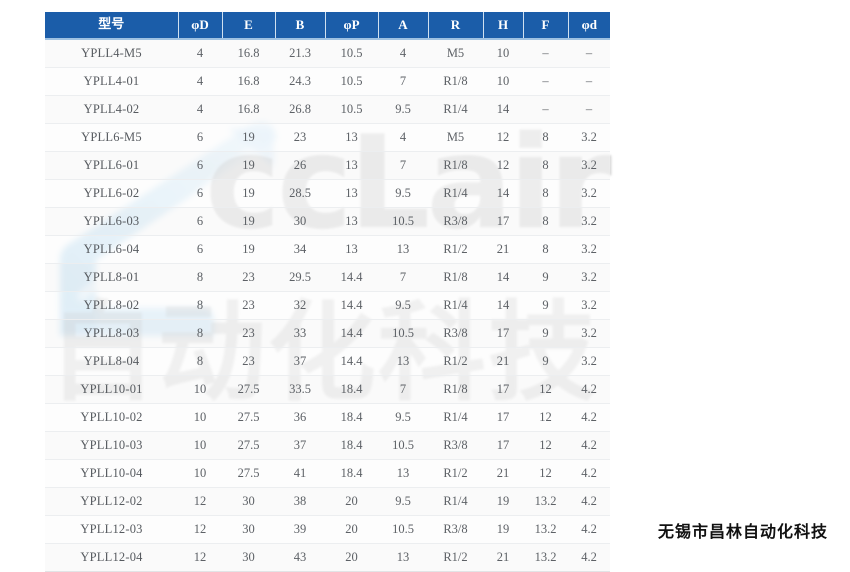 This screenshot has height=572, width=850. What do you see at coordinates (456, 26) in the screenshot?
I see `column-header-R: R` at bounding box center [456, 26].